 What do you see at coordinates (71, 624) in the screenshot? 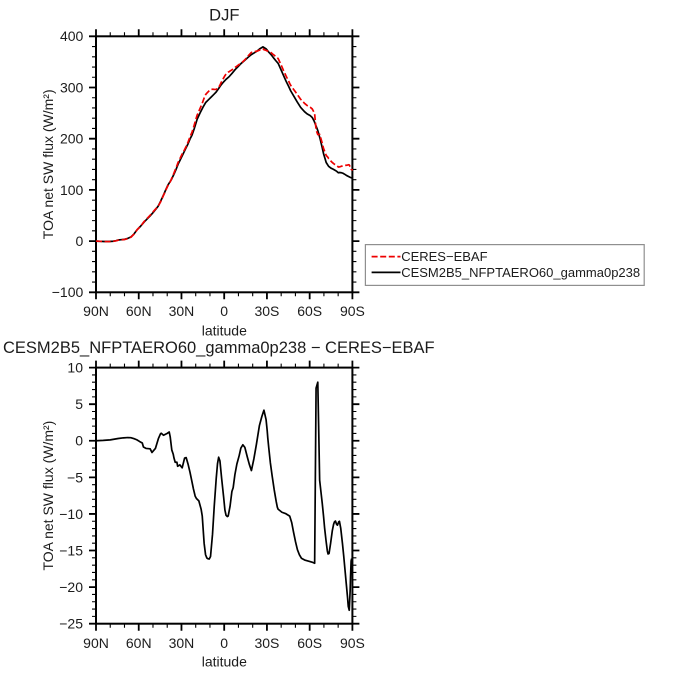
I see `y-tick-label: −25` at bounding box center [71, 624].